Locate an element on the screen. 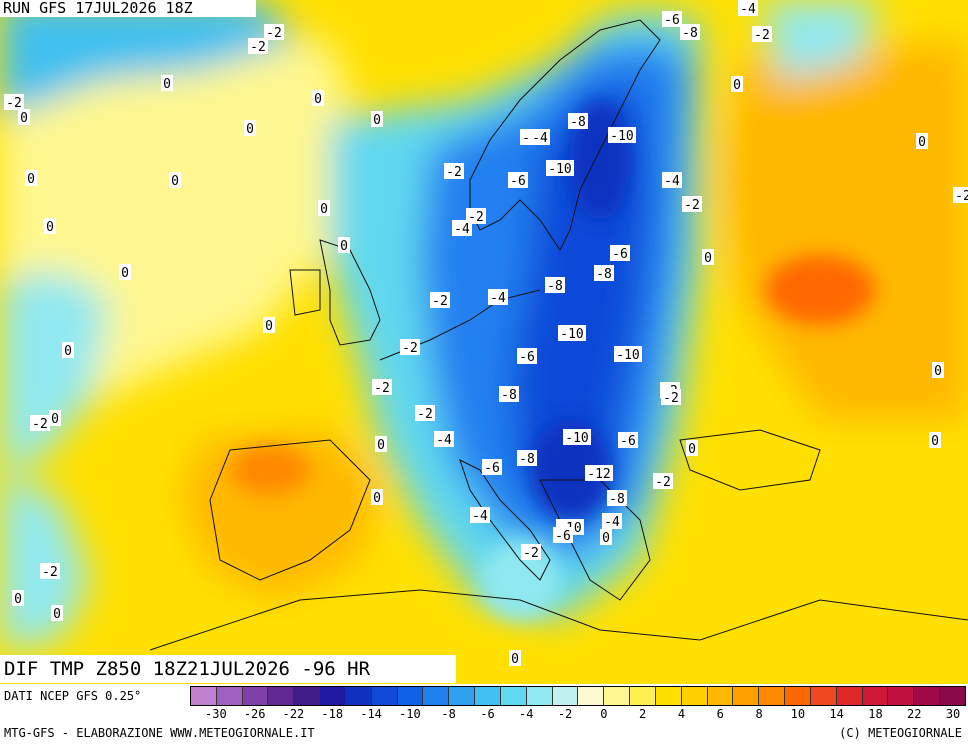 The width and height of the screenshot is (968, 745). contour-label-text: -12 is located at coordinates (598, 474).